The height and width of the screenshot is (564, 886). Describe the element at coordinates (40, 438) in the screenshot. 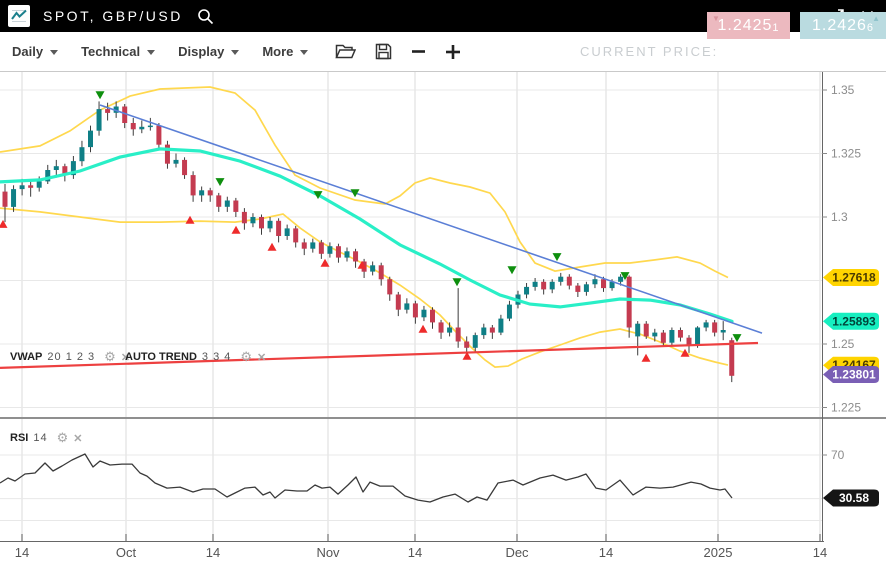

I see `rsi-params: 14` at that location.